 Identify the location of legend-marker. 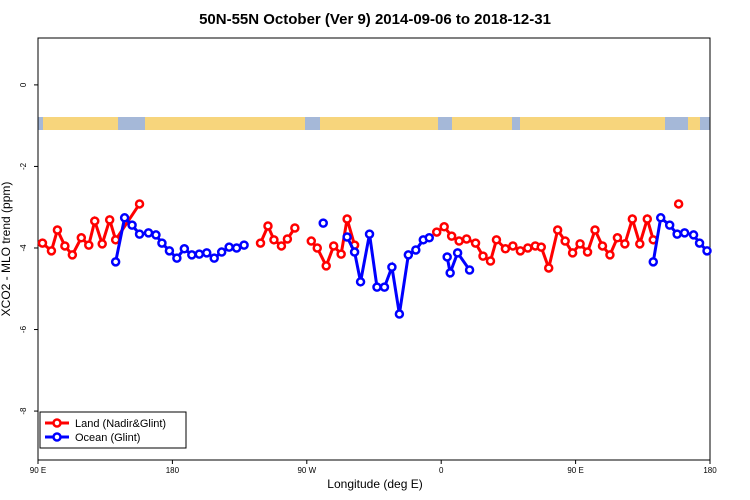
(57, 423).